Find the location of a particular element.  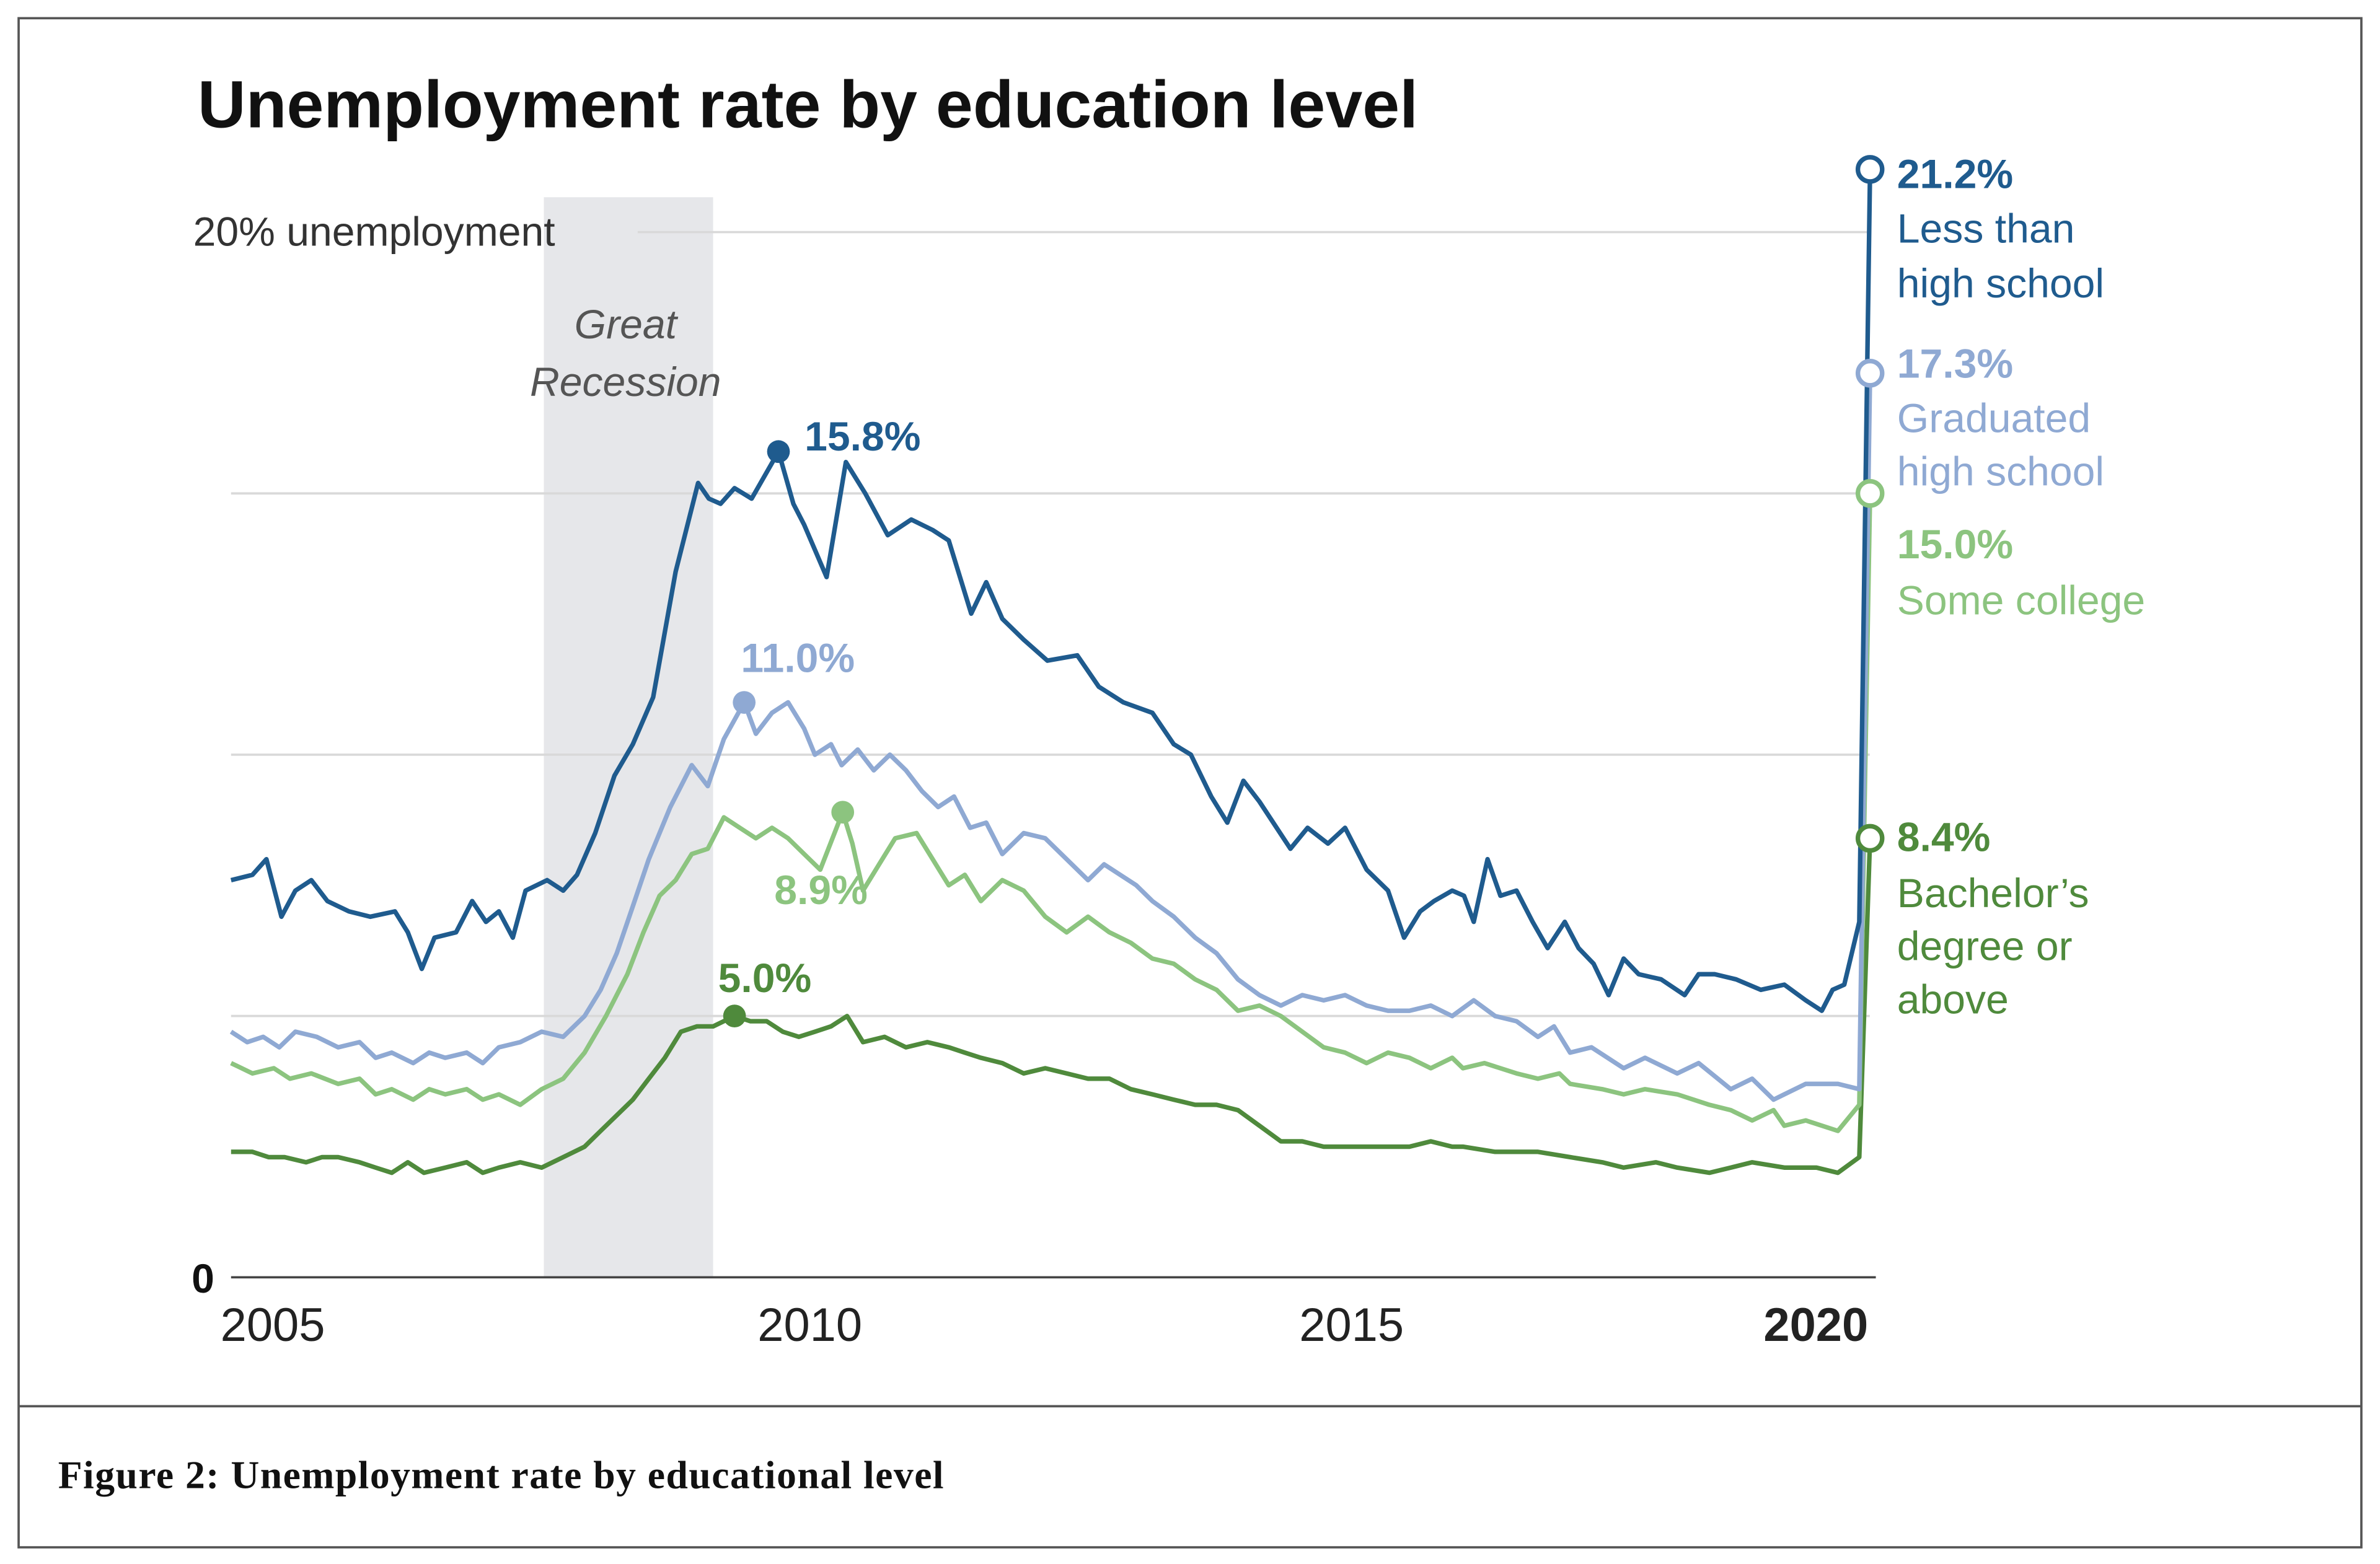

peak-marker-bachelor-s-degree-or-above is located at coordinates (734, 1015).